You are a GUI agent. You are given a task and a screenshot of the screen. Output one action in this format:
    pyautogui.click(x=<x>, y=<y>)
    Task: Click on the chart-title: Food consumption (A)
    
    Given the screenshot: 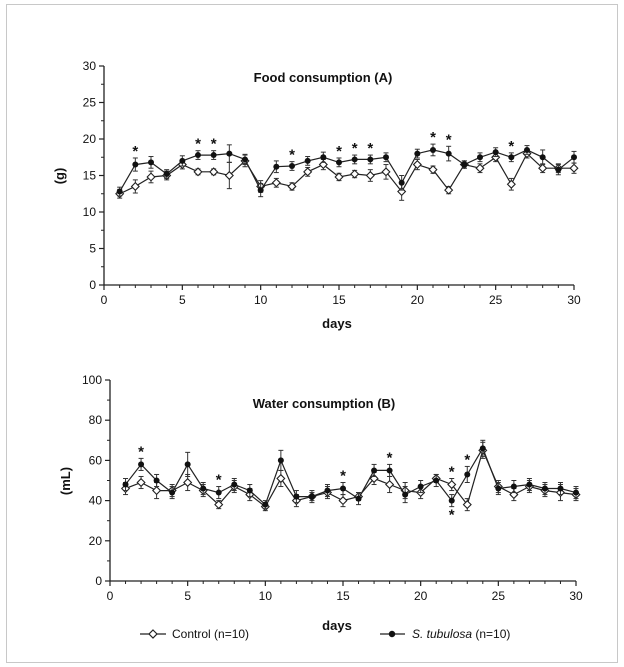 What is the action you would take?
    pyautogui.click(x=323, y=77)
    